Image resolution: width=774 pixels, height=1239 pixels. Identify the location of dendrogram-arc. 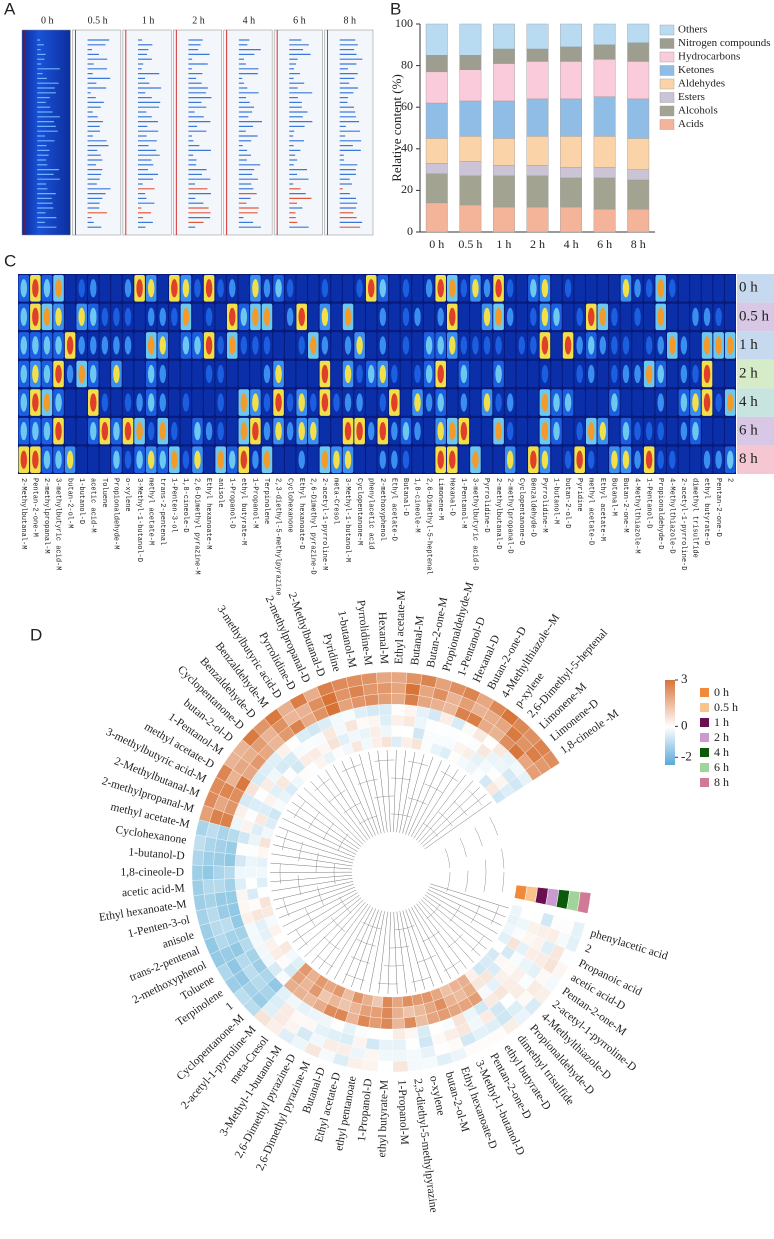
(392, 872).